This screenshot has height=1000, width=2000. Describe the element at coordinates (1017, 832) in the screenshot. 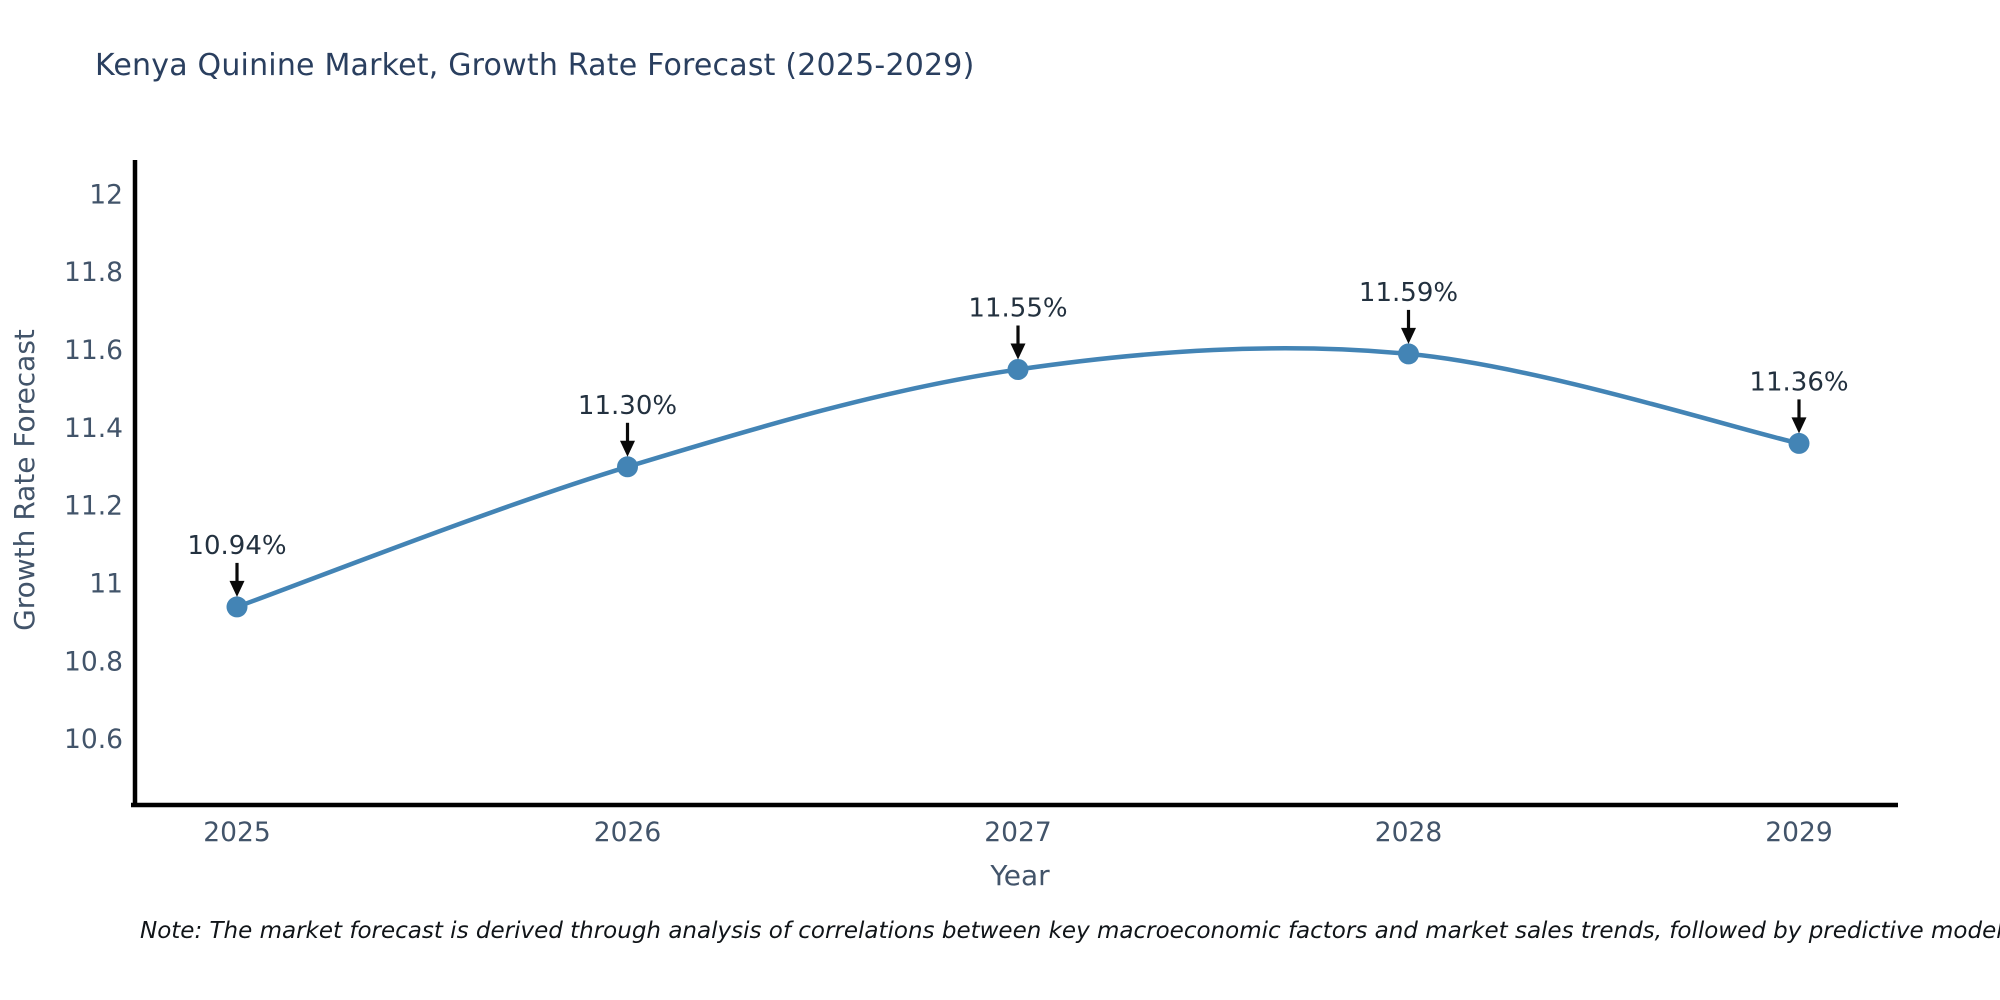

I see `x-tick-label: 2027` at that location.